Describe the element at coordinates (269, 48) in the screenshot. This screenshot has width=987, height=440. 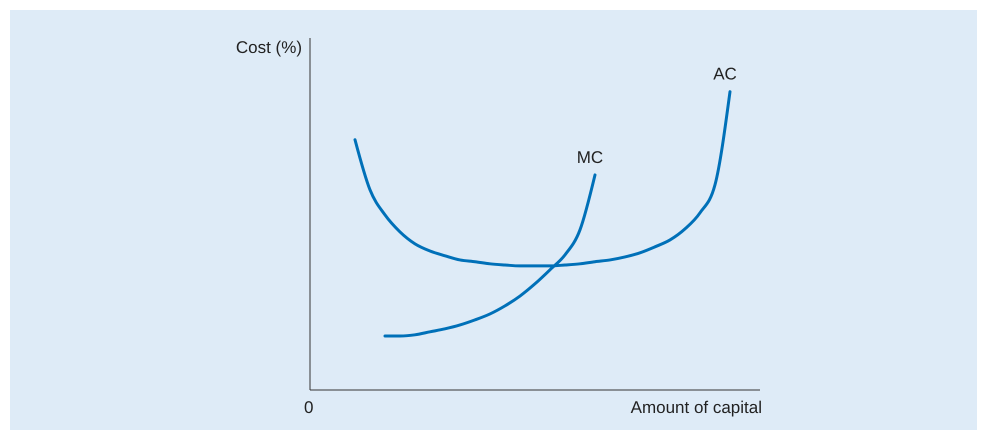
I see `y-axis-title: Cost (%)` at that location.